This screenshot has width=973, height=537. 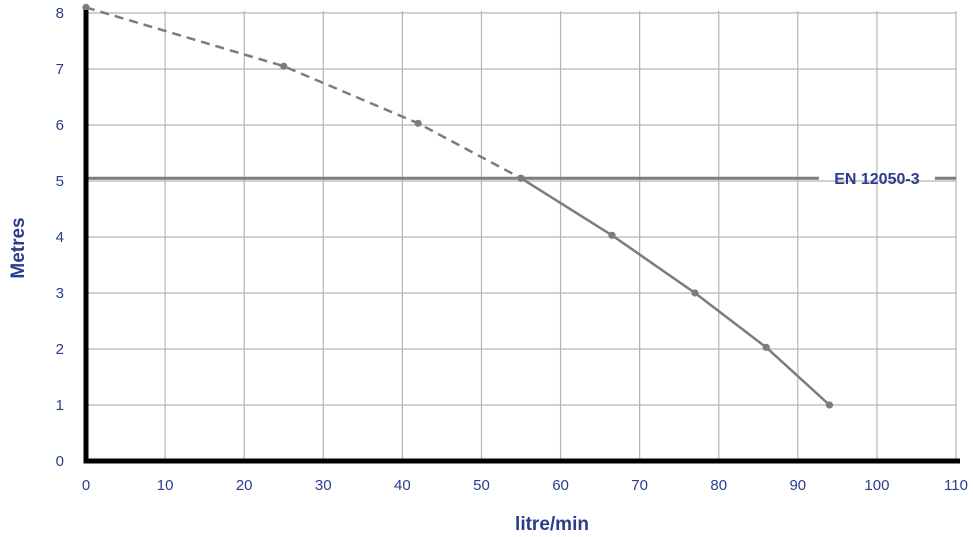 I want to click on curve-dashed, so click(x=303, y=93).